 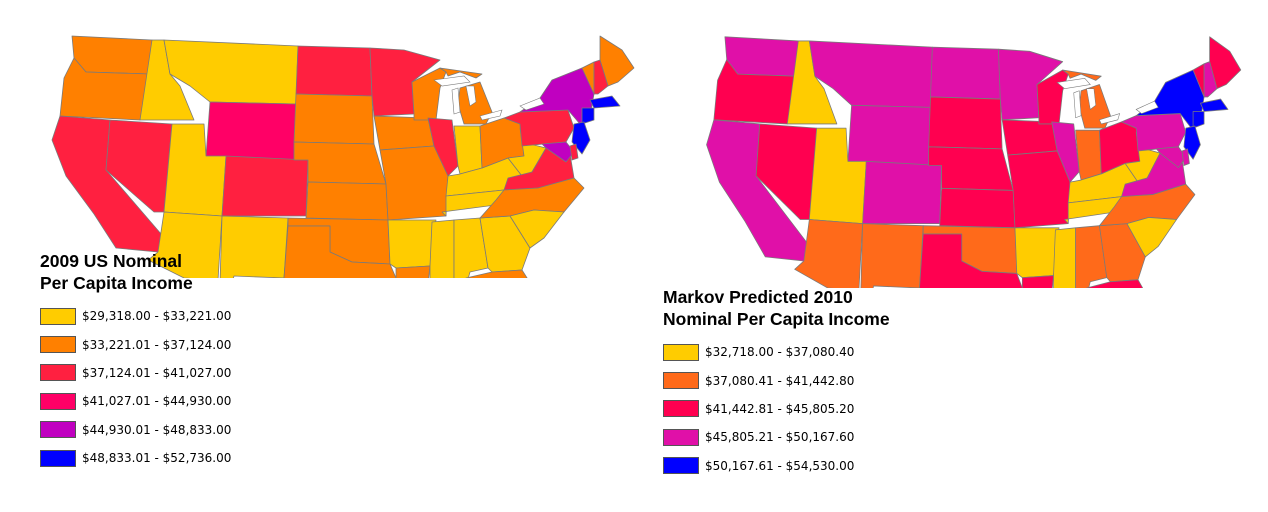 What do you see at coordinates (780, 437) in the screenshot?
I see `legend-label: $45,805.21 - $50,167.60` at bounding box center [780, 437].